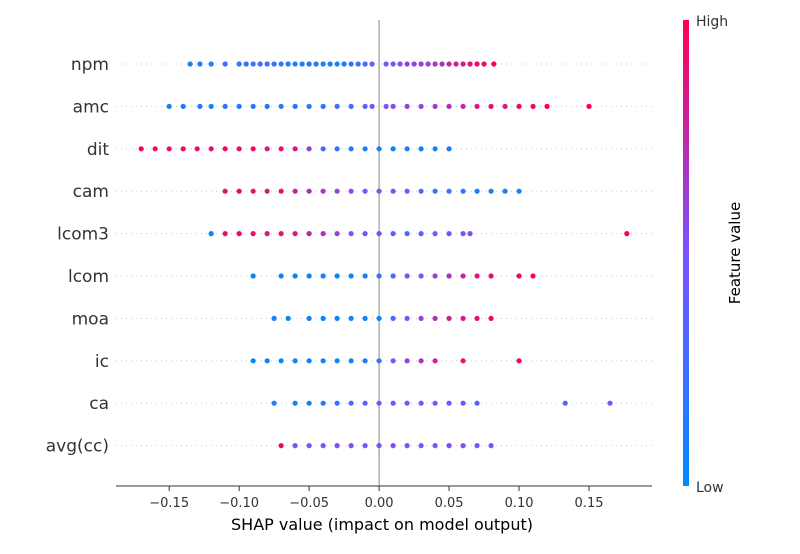 Image resolution: width=800 pixels, height=554 pixels. I want to click on x-axis-label: SHAP value (impact on model output), so click(382, 524).